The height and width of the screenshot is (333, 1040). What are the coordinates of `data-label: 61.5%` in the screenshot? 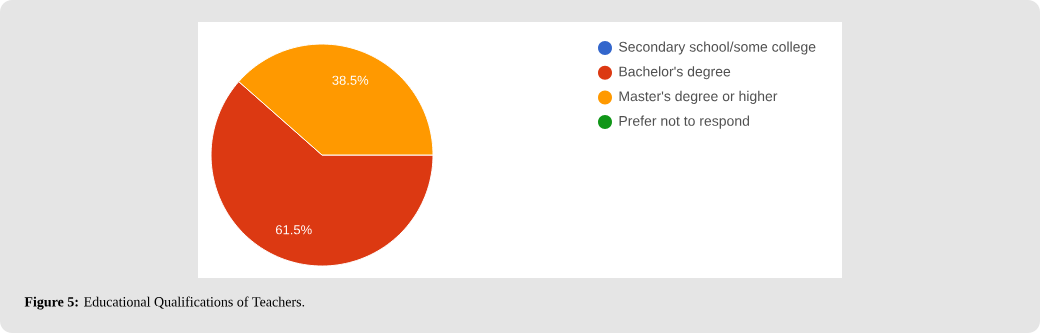 It's located at (293, 230).